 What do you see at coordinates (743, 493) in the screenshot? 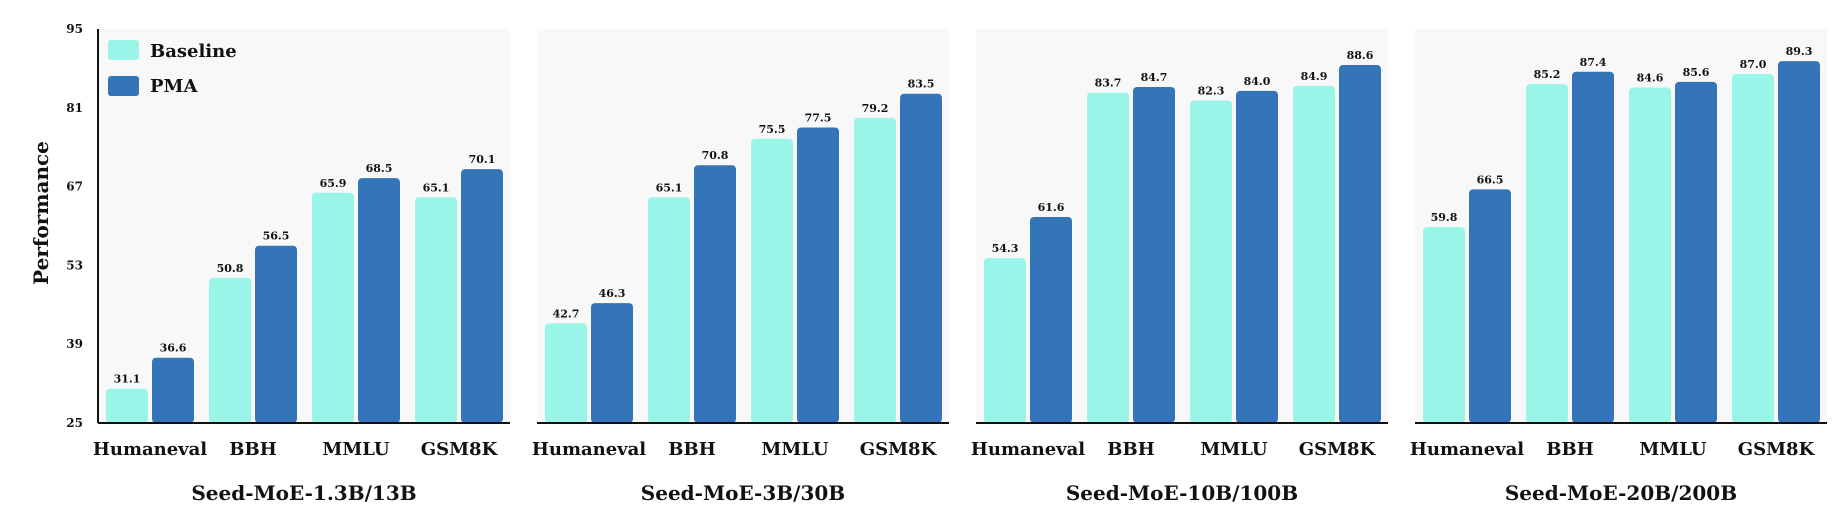
I see `panel-title: Seed-MoE-3B/30B` at bounding box center [743, 493].